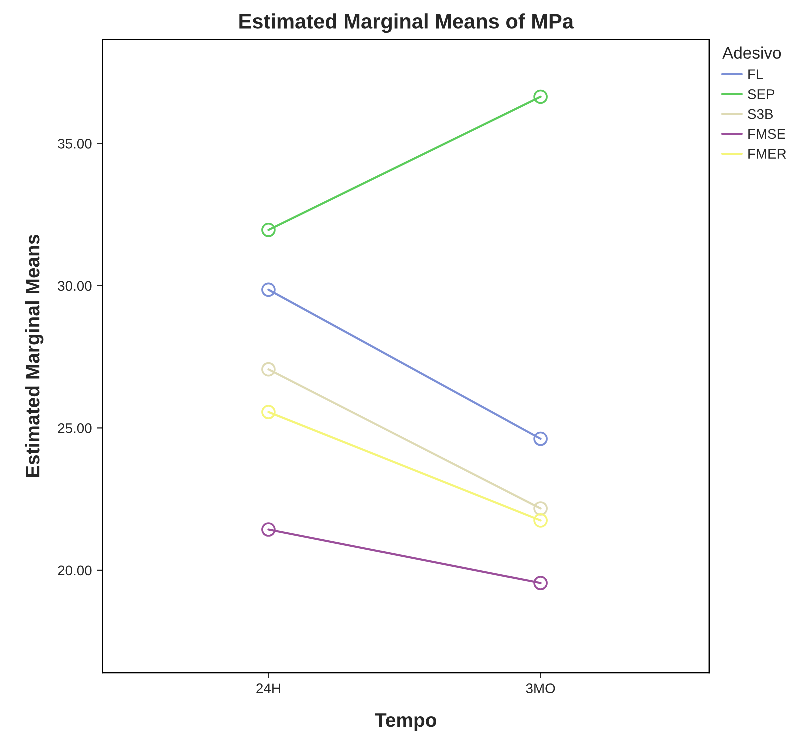 The width and height of the screenshot is (809, 751). I want to click on chart-title: Estimated Marginal Means of MPa, so click(407, 24).